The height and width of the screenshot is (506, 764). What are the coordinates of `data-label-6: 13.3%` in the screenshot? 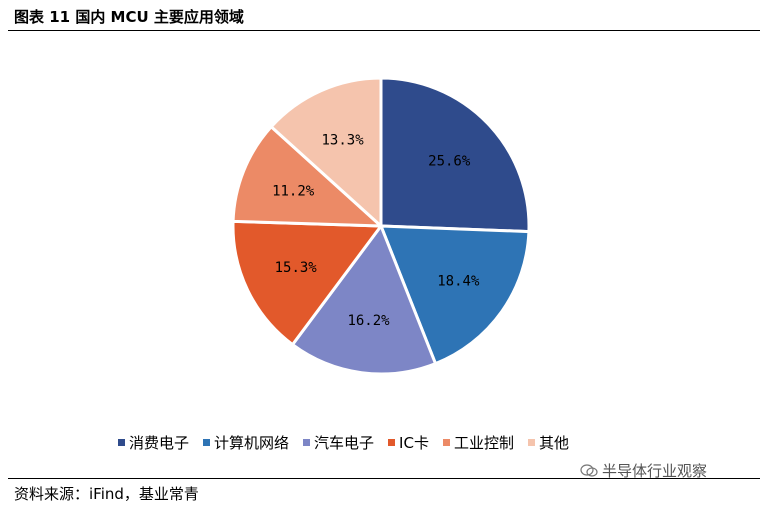 It's located at (342, 140).